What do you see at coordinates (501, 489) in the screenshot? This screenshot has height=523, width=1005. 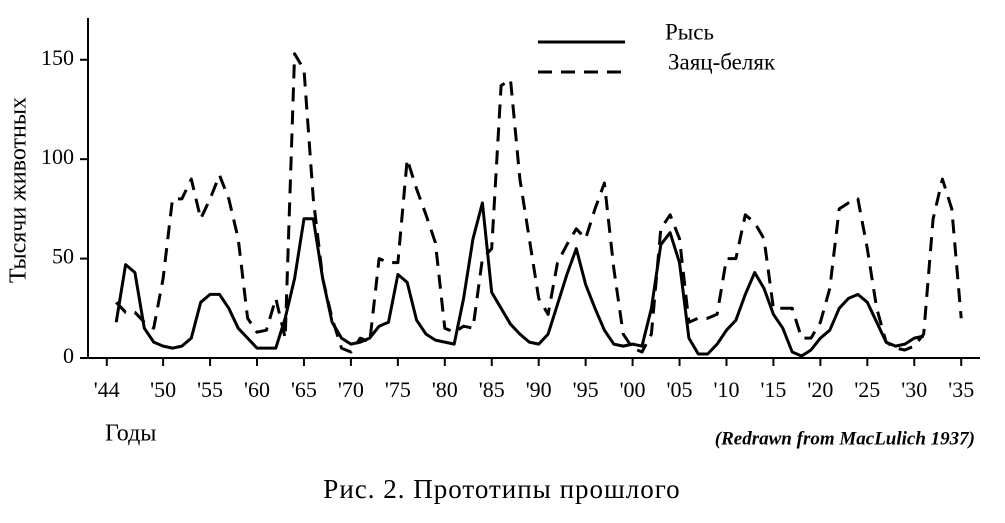 I see `caption: Рис. 2. Прототипы прошлого` at bounding box center [501, 489].